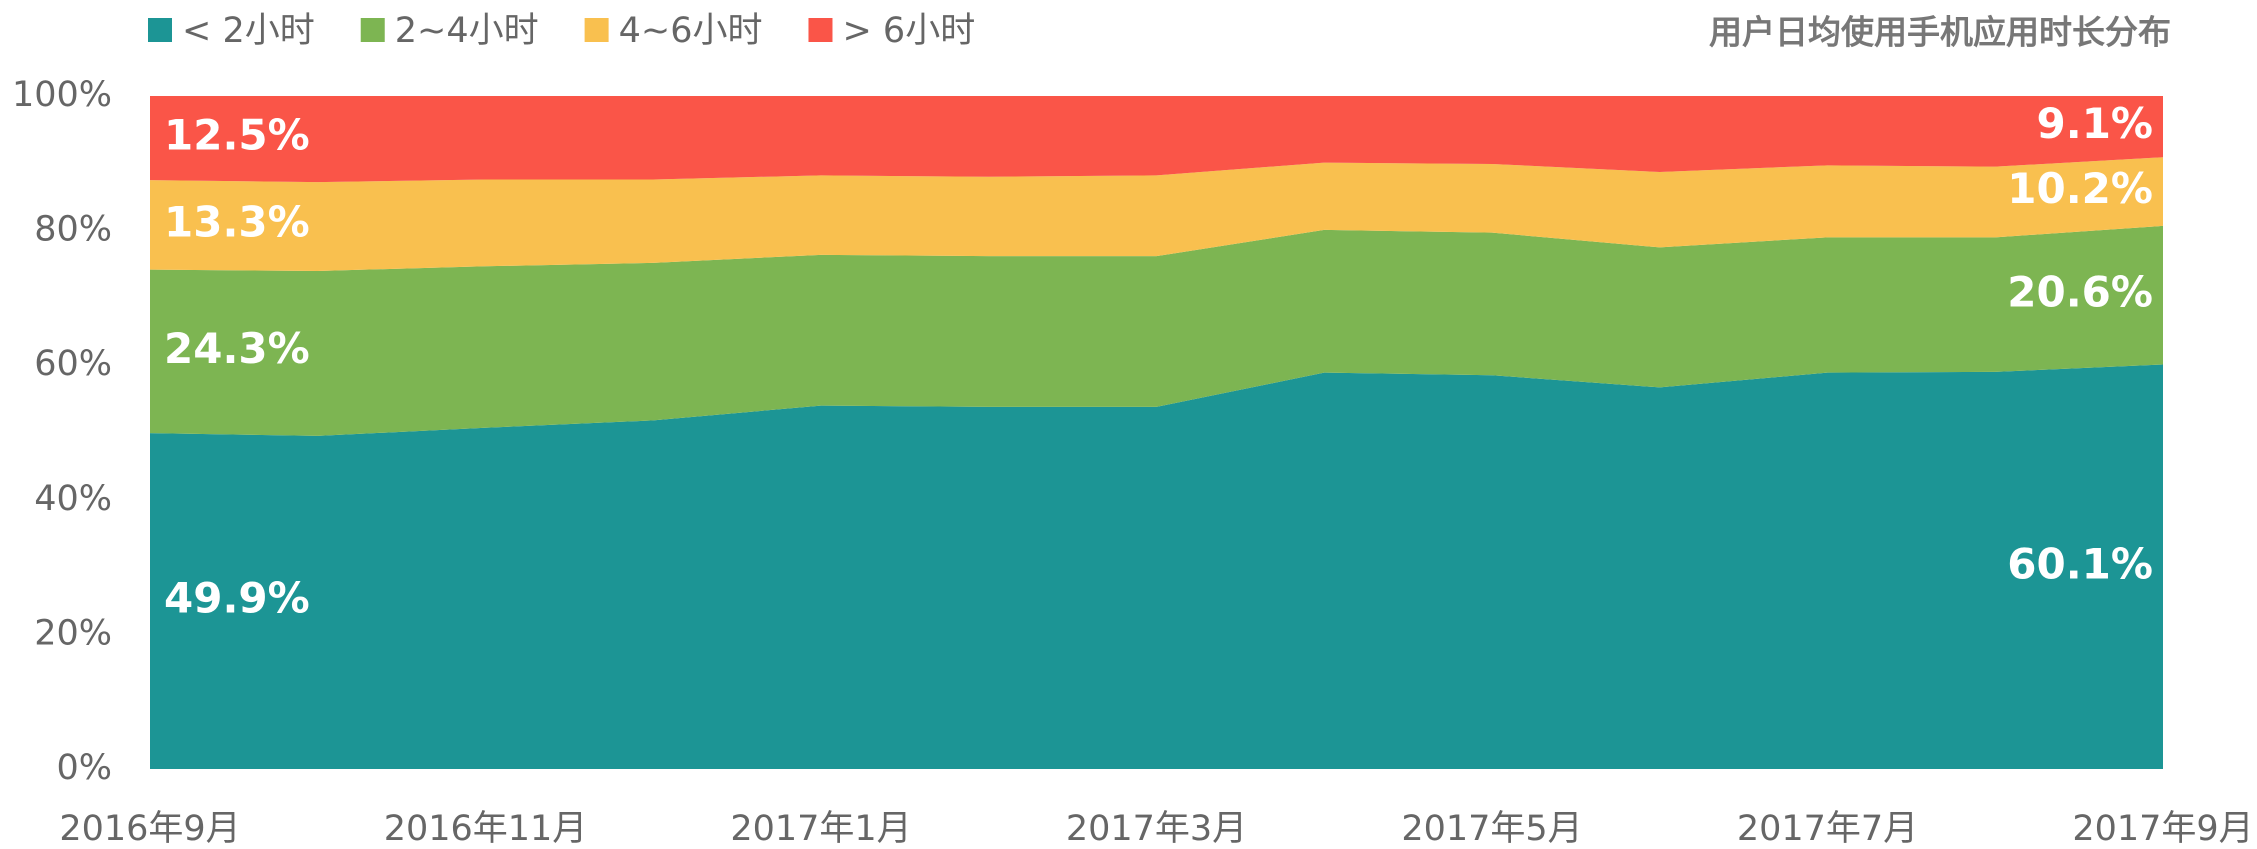 The width and height of the screenshot is (2257, 849). Describe the element at coordinates (467, 31) in the screenshot. I see `legend-label: 2~4小时` at that location.